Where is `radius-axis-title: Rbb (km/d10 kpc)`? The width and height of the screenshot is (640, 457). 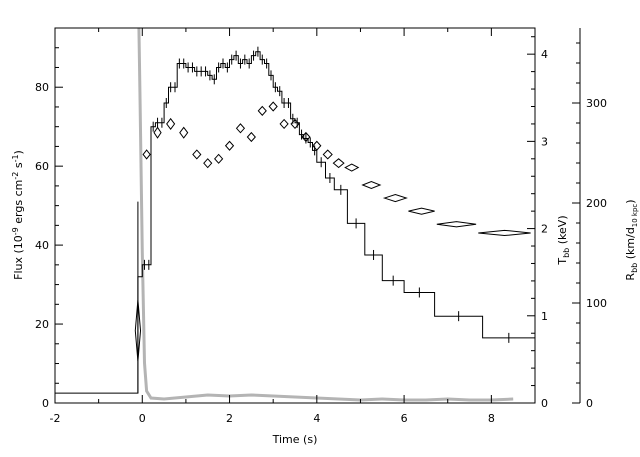
radius-axis-title: Rbb (km/d10 kpc) is located at coordinates (631, 239).